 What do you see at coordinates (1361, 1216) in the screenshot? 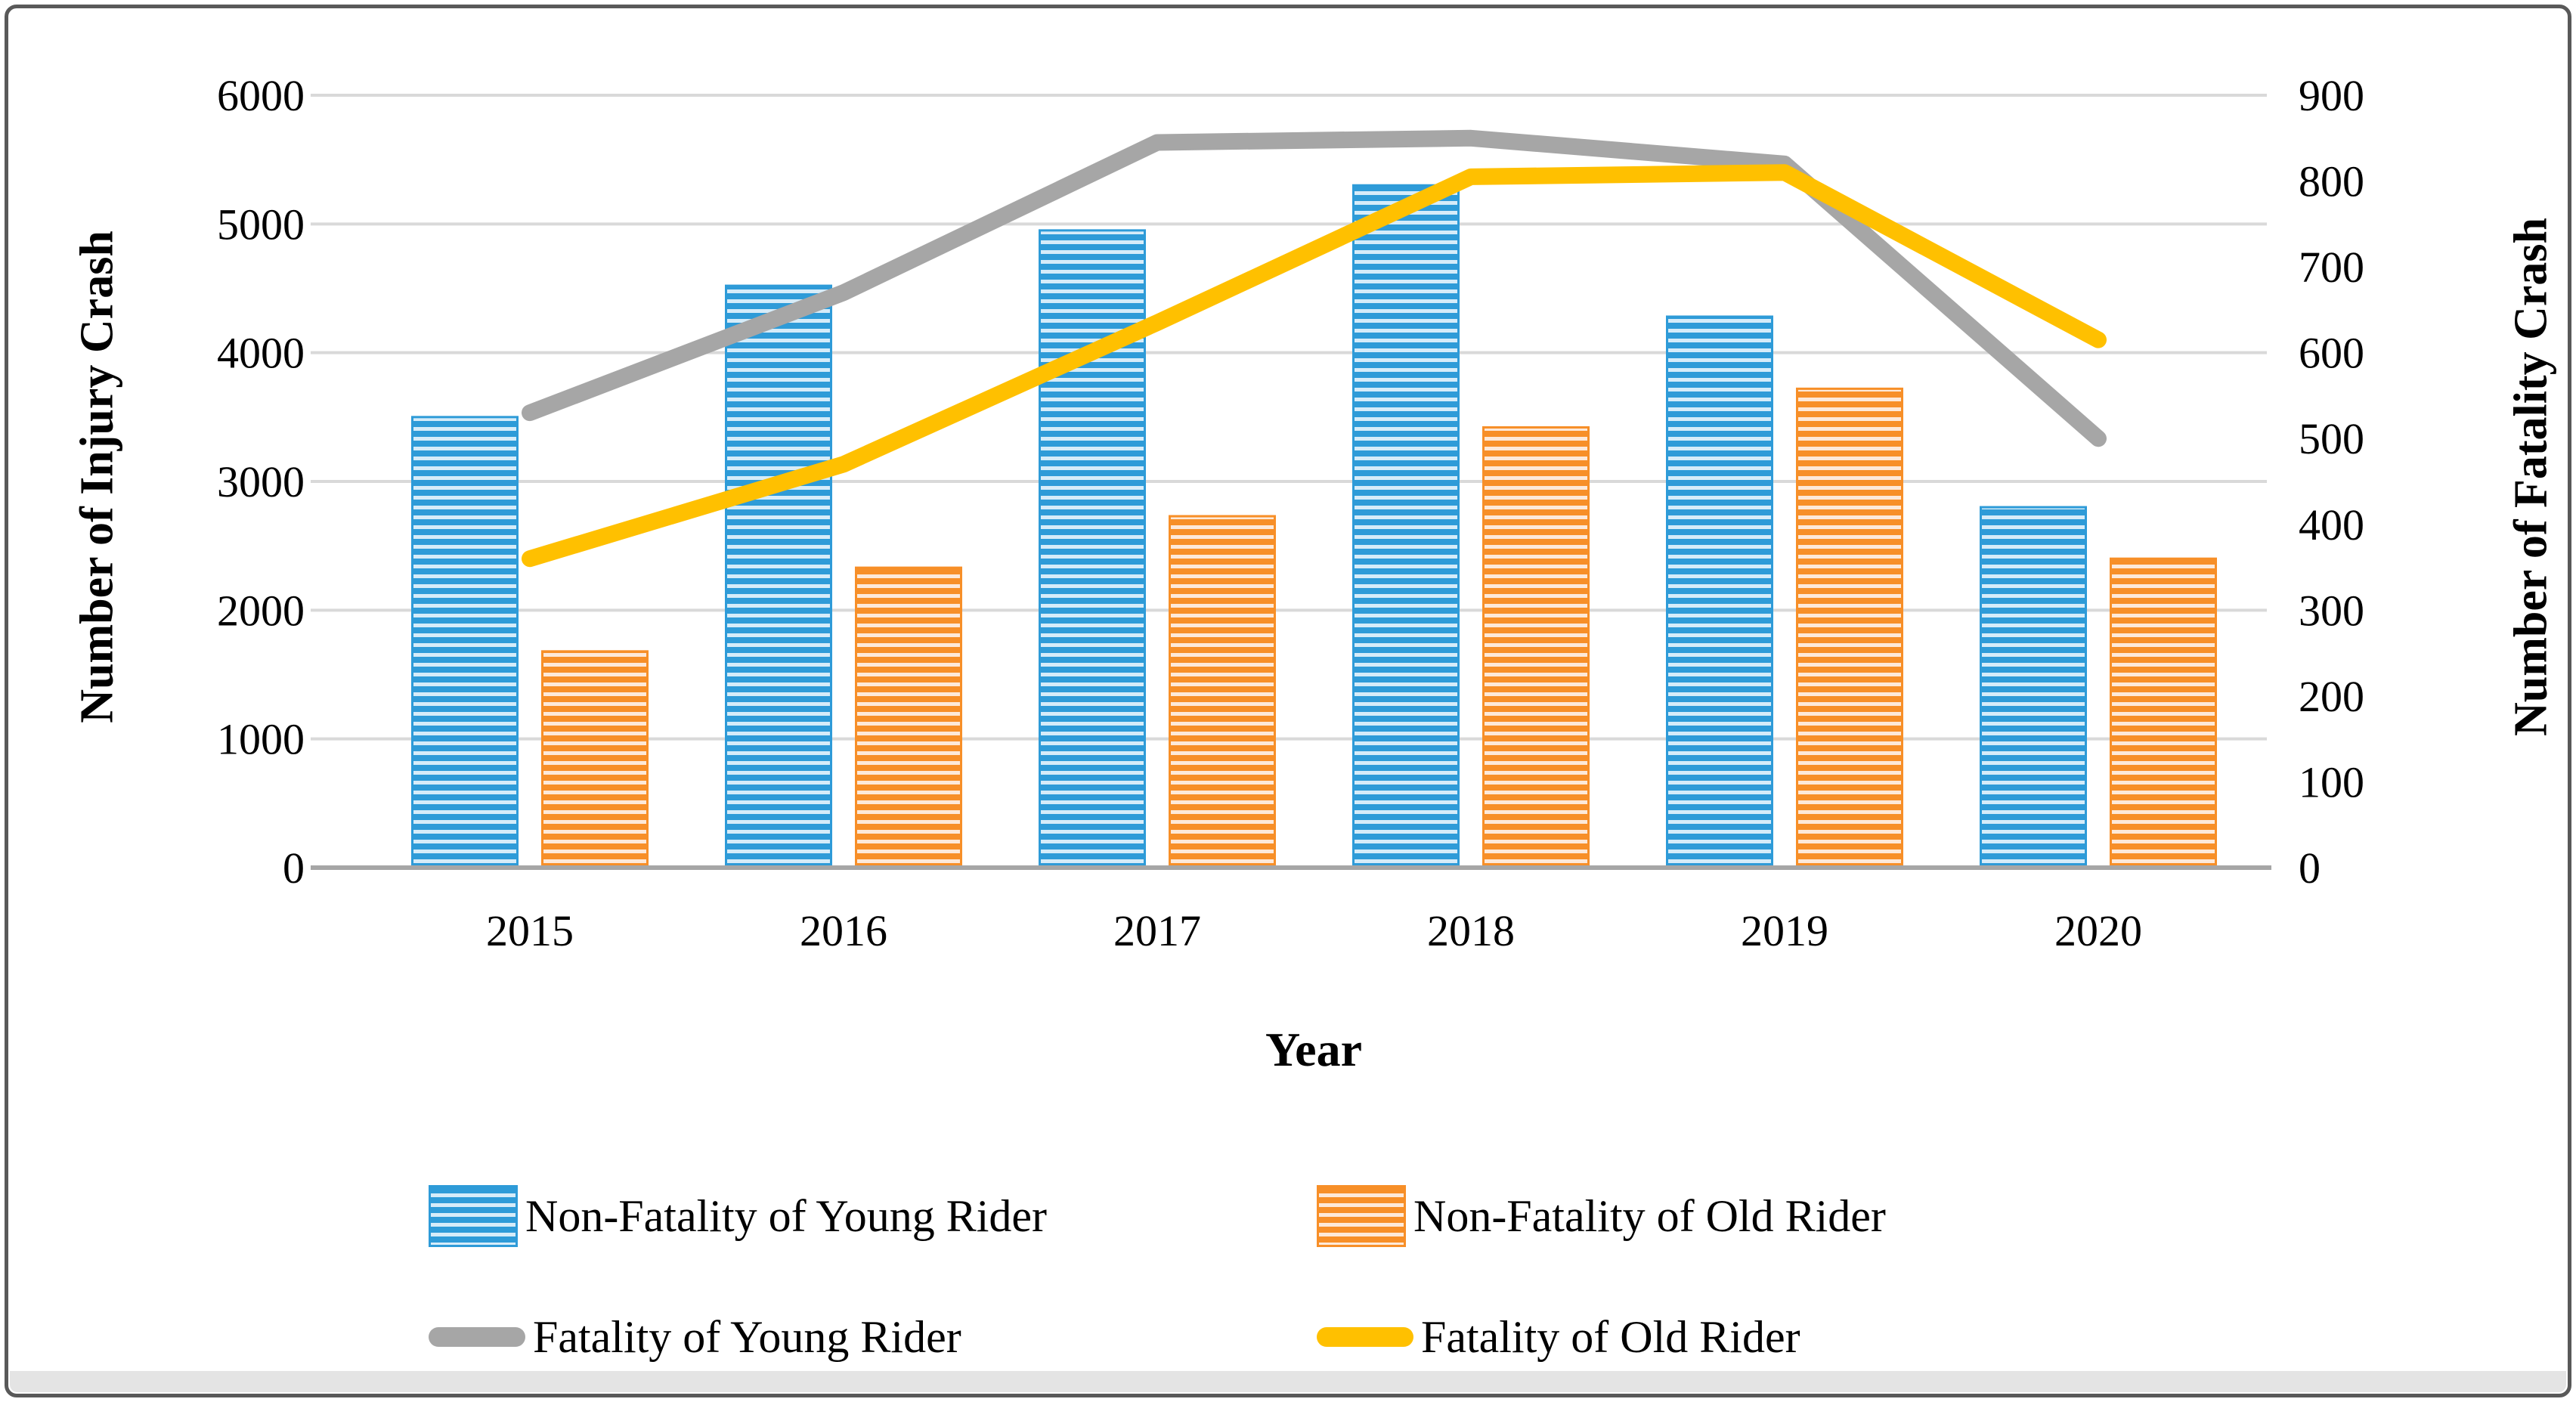
I see `legend-swatch-non-fatality-old-icon` at bounding box center [1361, 1216].